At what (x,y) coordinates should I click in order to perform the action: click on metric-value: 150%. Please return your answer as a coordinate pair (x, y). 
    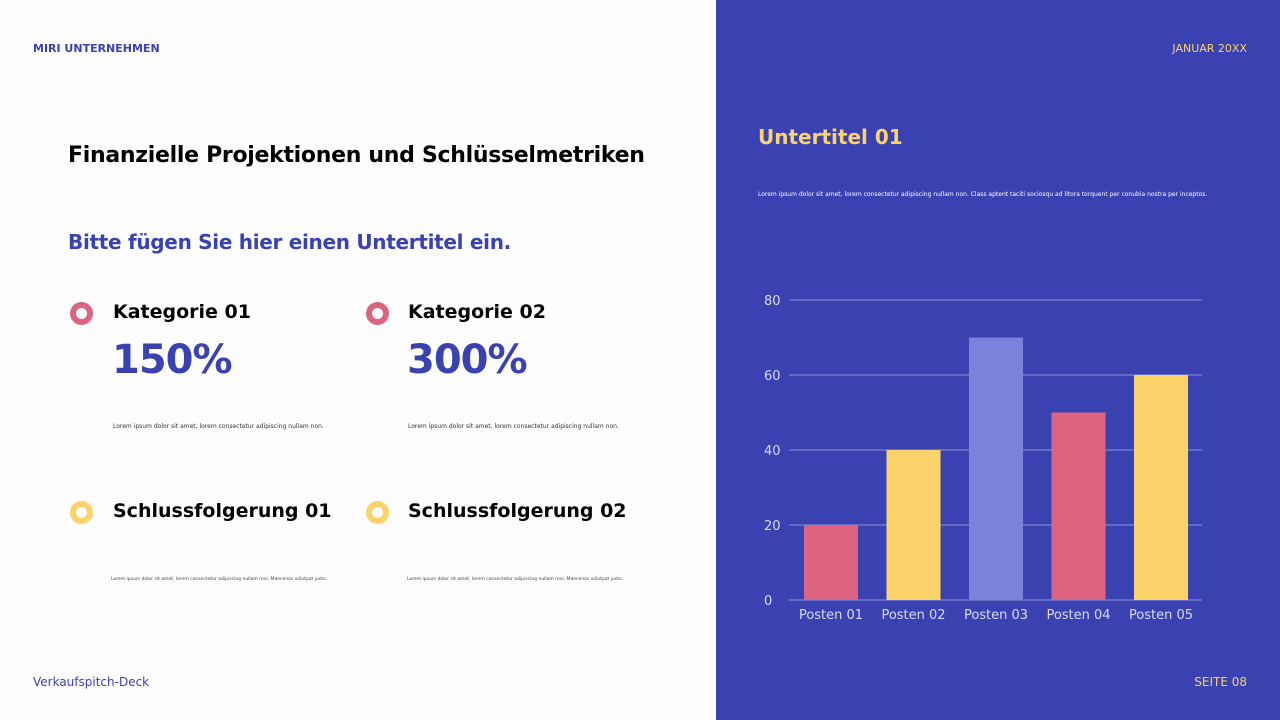
    Looking at the image, I should click on (172, 360).